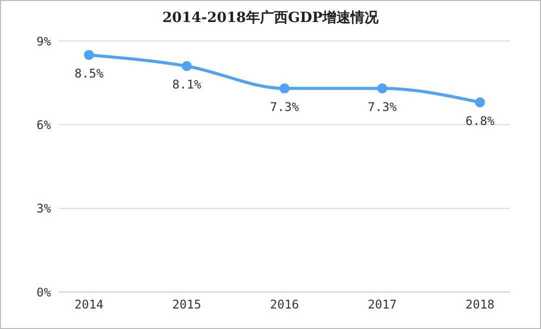  I want to click on x-tick-label: 2014, so click(89, 305).